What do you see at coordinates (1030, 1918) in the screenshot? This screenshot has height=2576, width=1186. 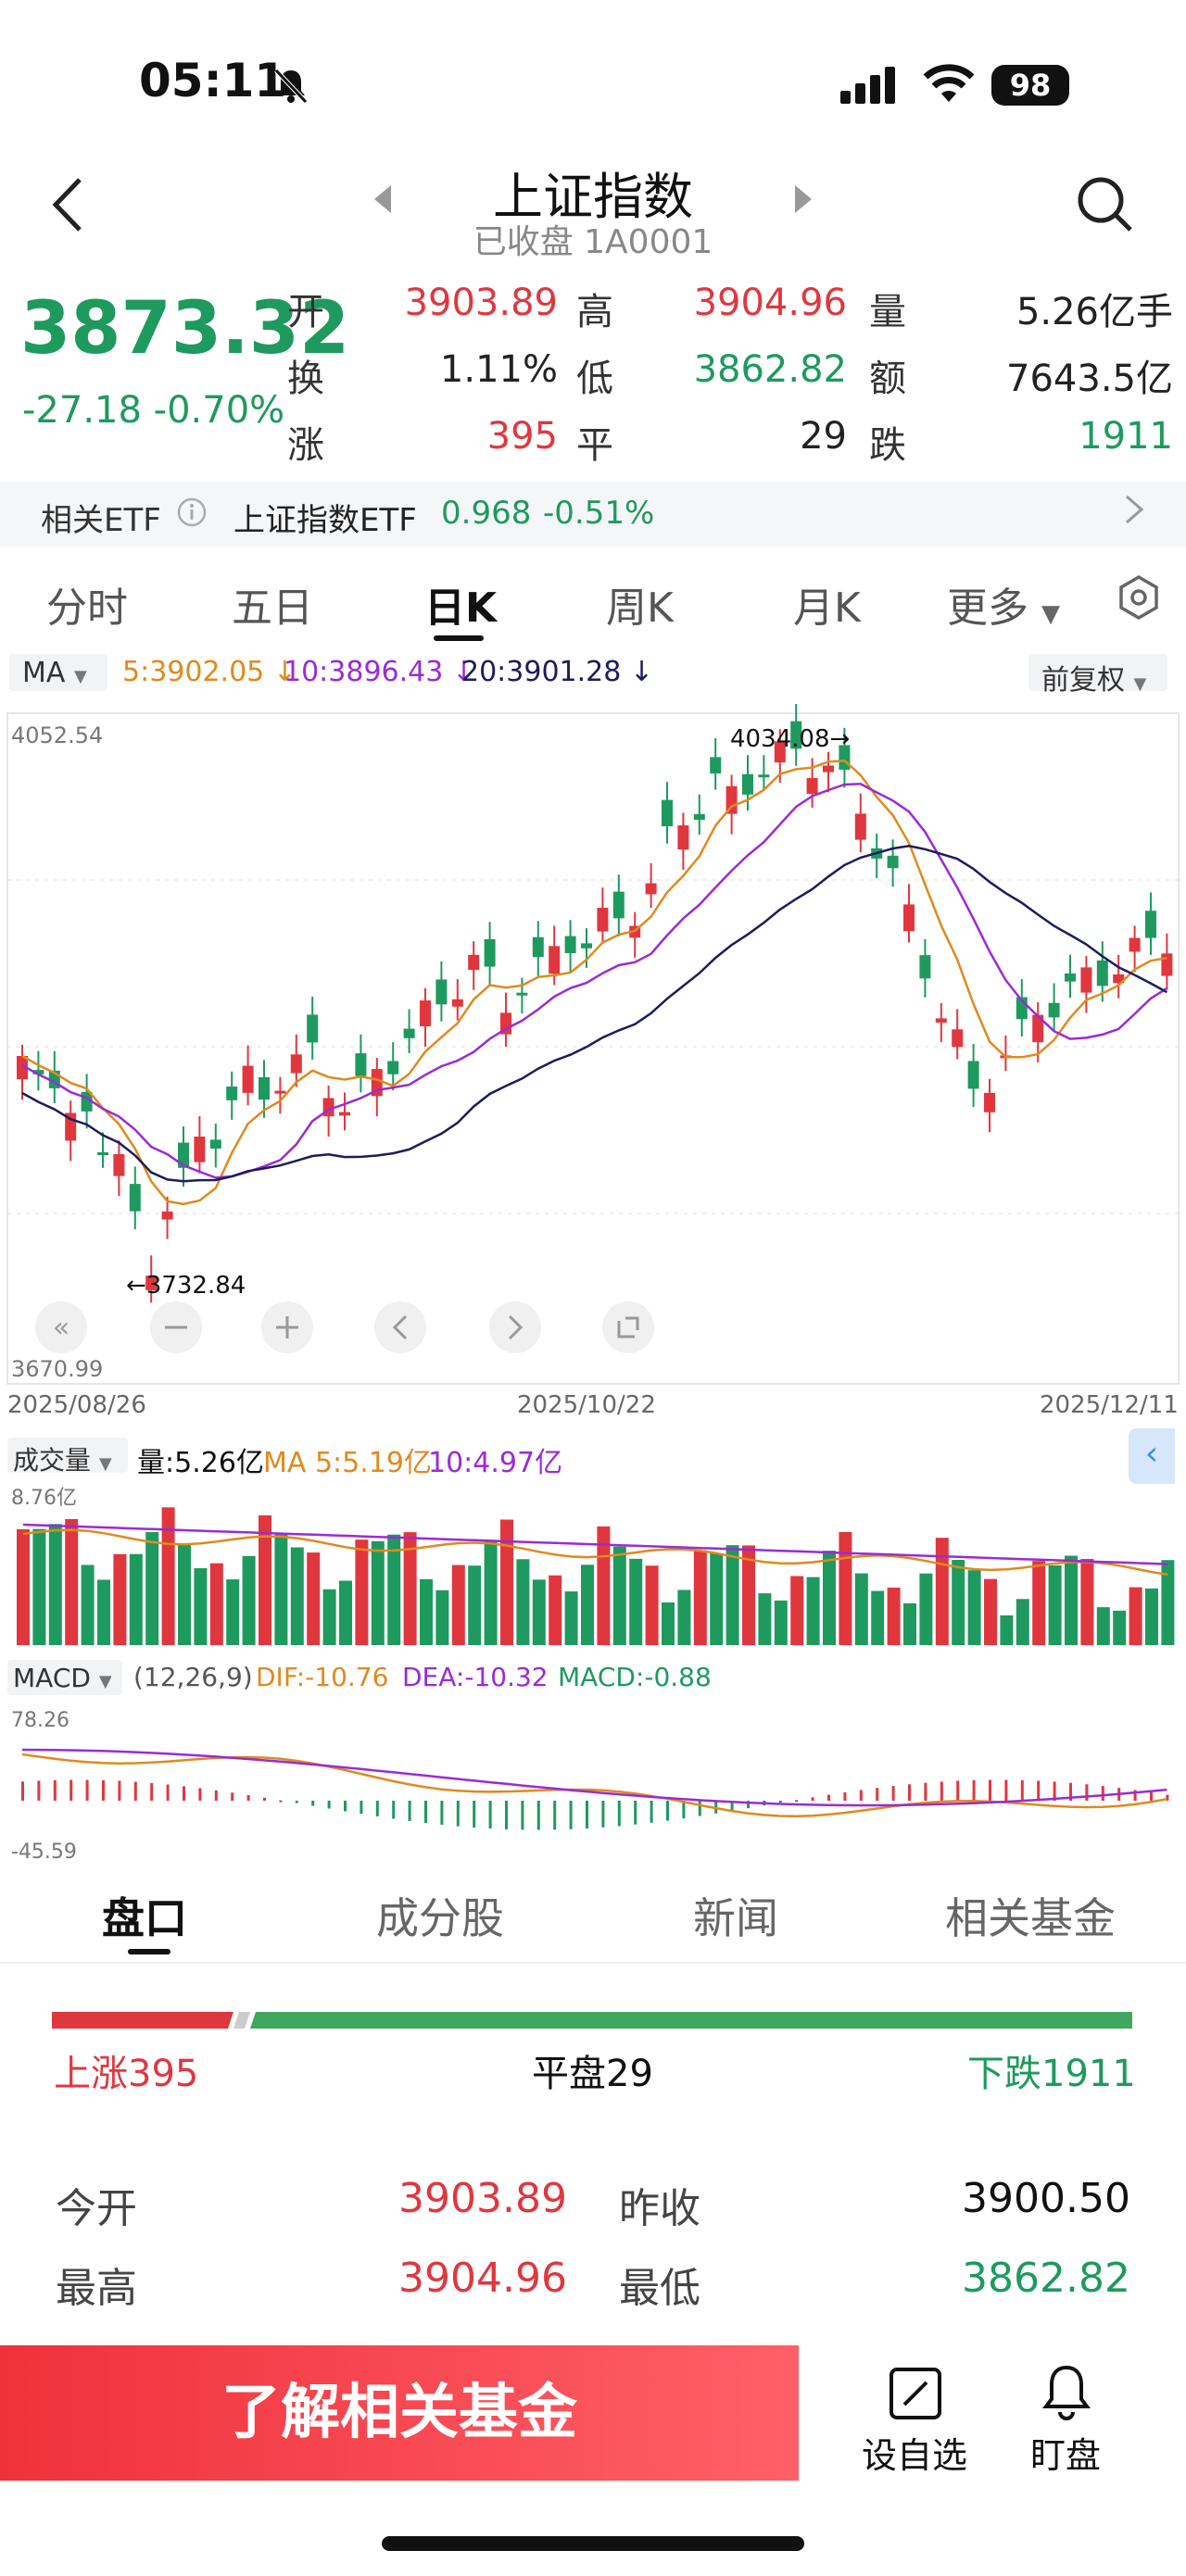 I see `tab-related-funds: 相关基金` at bounding box center [1030, 1918].